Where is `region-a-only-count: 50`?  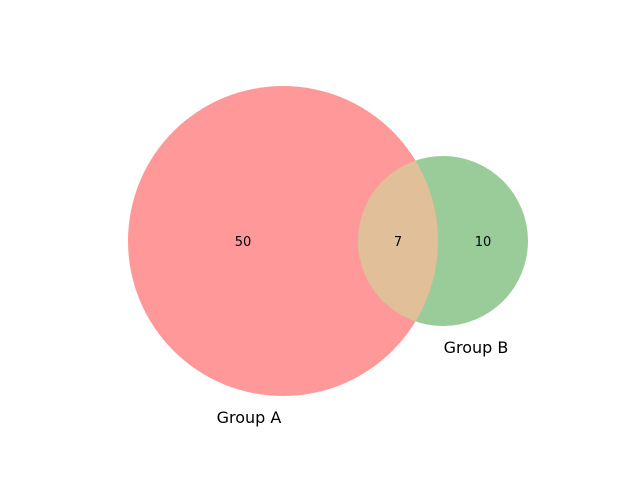 region-a-only-count: 50 is located at coordinates (243, 242).